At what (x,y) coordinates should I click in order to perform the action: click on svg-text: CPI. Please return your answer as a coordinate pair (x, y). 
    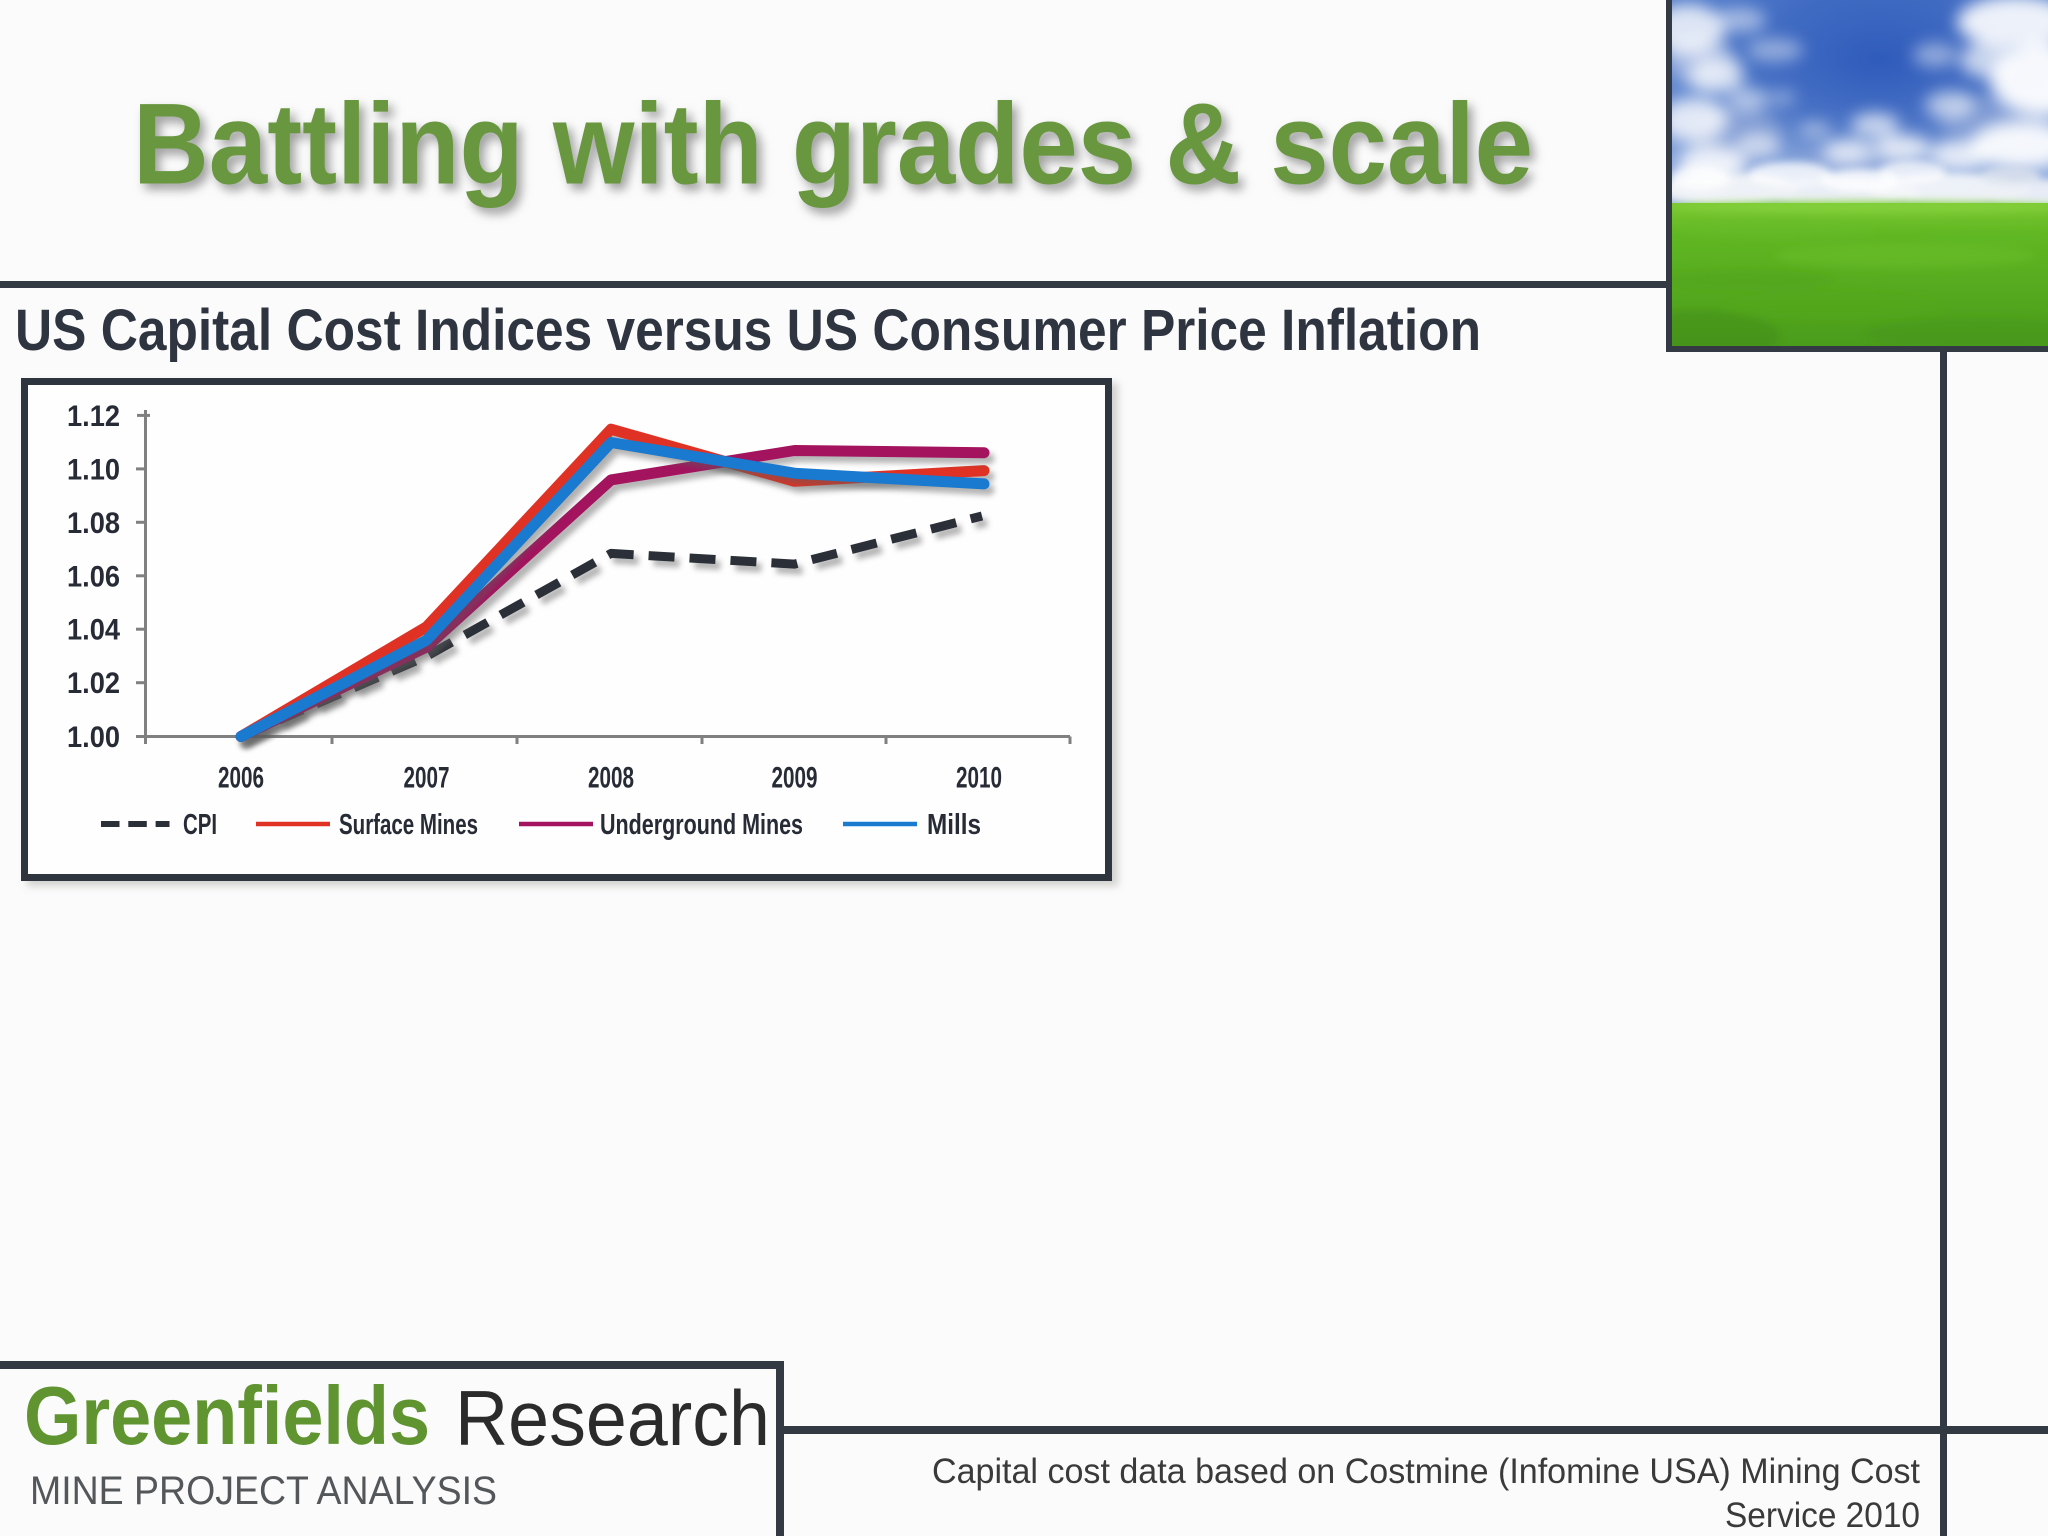
    Looking at the image, I should click on (200, 825).